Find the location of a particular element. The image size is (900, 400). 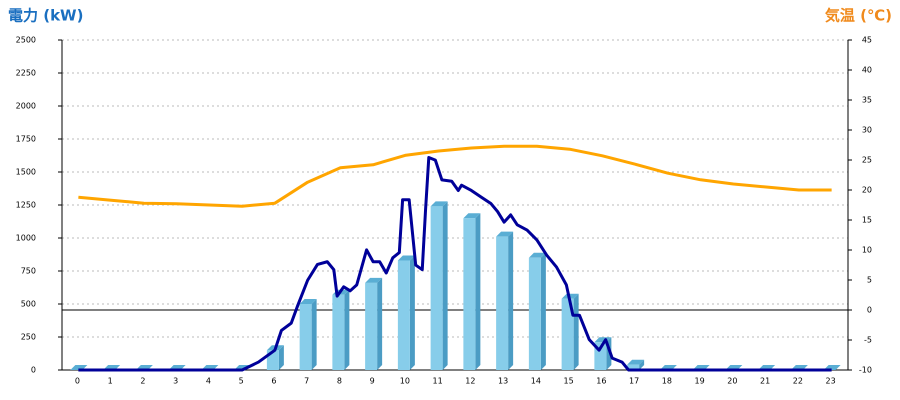

y2-tick-label: 0 is located at coordinates (869, 310).